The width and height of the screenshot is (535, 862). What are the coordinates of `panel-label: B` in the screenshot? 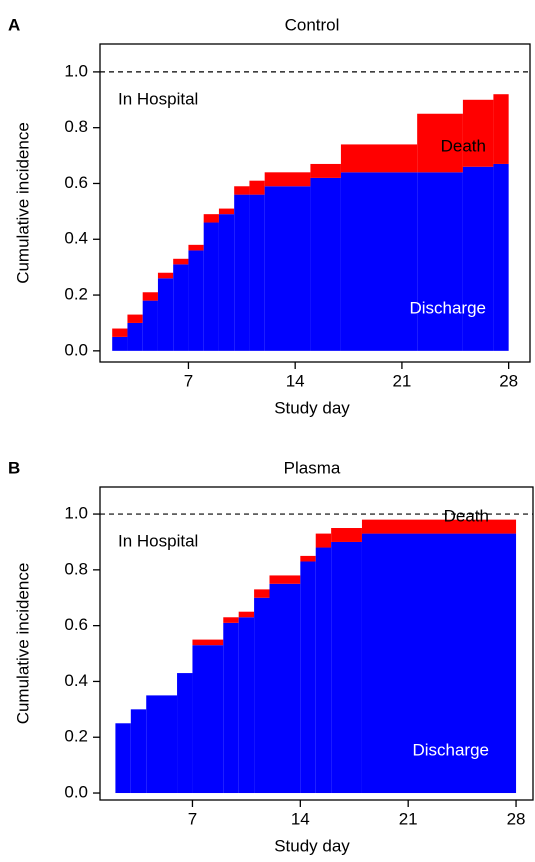 It's located at (14, 467).